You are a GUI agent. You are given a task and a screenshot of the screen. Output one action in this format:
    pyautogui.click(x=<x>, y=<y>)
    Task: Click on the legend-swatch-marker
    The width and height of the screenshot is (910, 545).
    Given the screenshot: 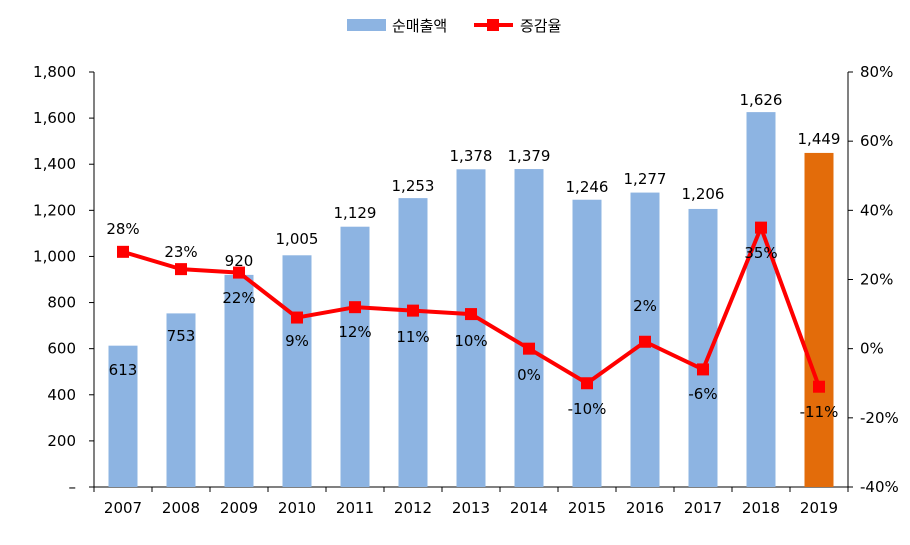 What is the action you would take?
    pyautogui.click(x=493, y=25)
    